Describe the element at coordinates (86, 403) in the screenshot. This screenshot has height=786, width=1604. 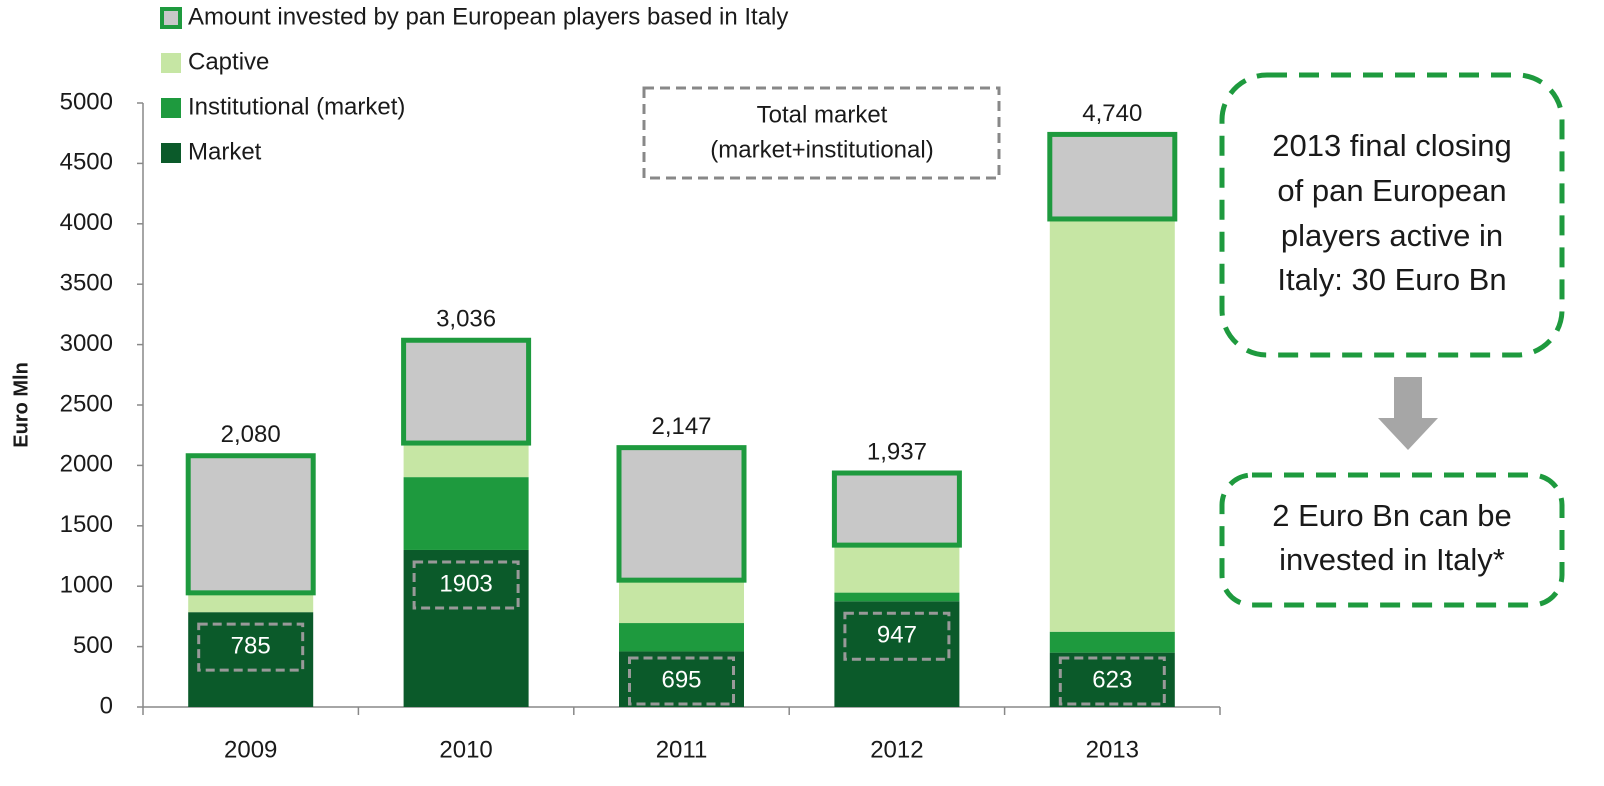
I see `y-tick-label: 2500` at that location.